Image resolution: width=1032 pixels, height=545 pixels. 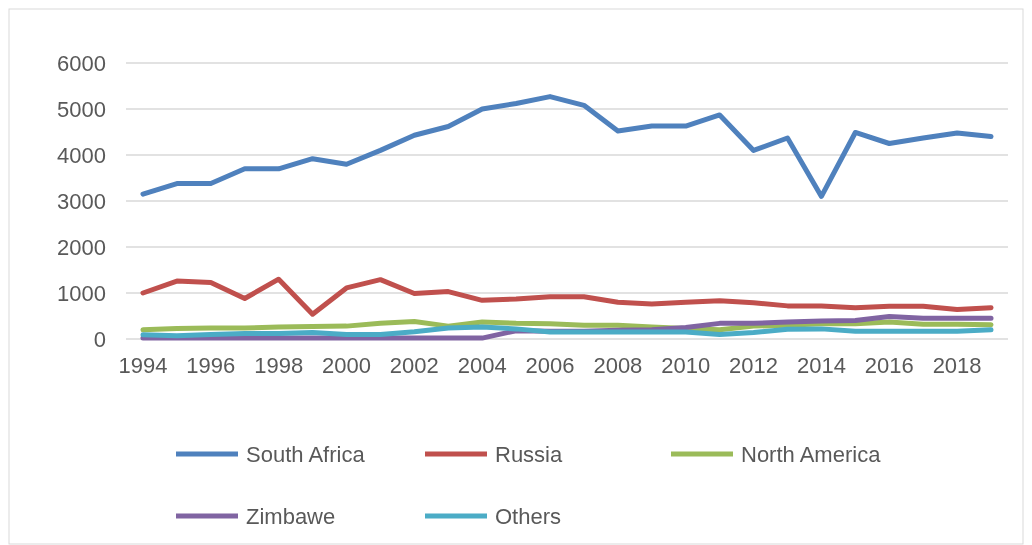 What do you see at coordinates (414, 365) in the screenshot?
I see `x-tick-label: 2002` at bounding box center [414, 365].